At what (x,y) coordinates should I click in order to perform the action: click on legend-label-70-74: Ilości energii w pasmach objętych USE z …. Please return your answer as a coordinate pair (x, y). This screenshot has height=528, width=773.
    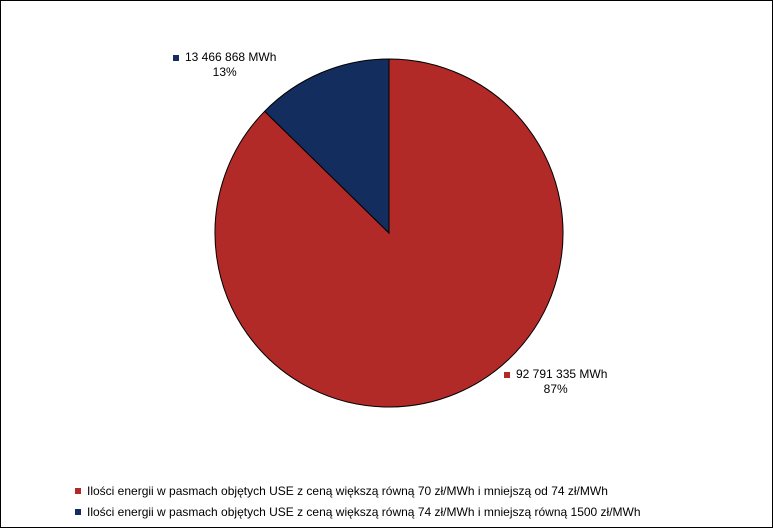
    Looking at the image, I should click on (347, 490).